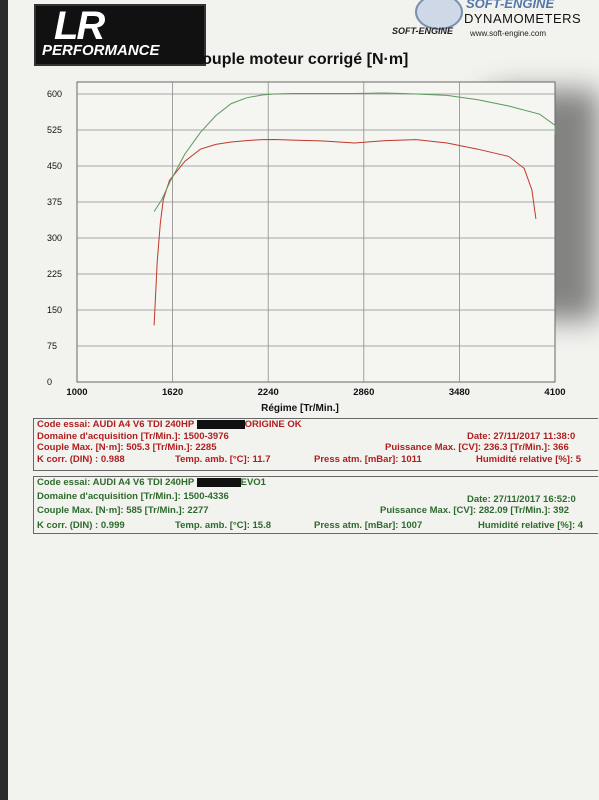 The image size is (599, 800). What do you see at coordinates (54, 166) in the screenshot?
I see `y-tick-label: 450` at bounding box center [54, 166].